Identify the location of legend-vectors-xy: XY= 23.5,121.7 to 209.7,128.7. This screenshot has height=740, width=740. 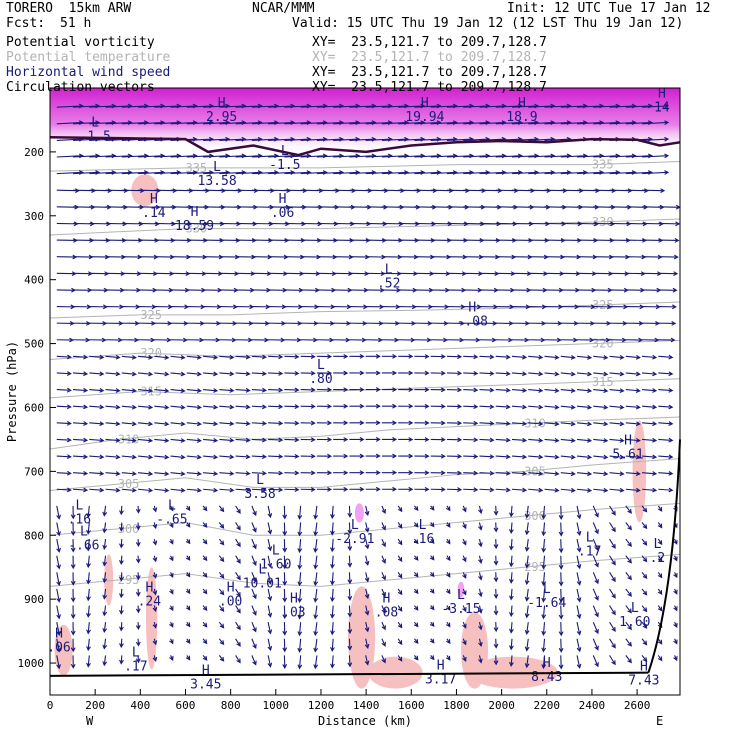
(429, 87).